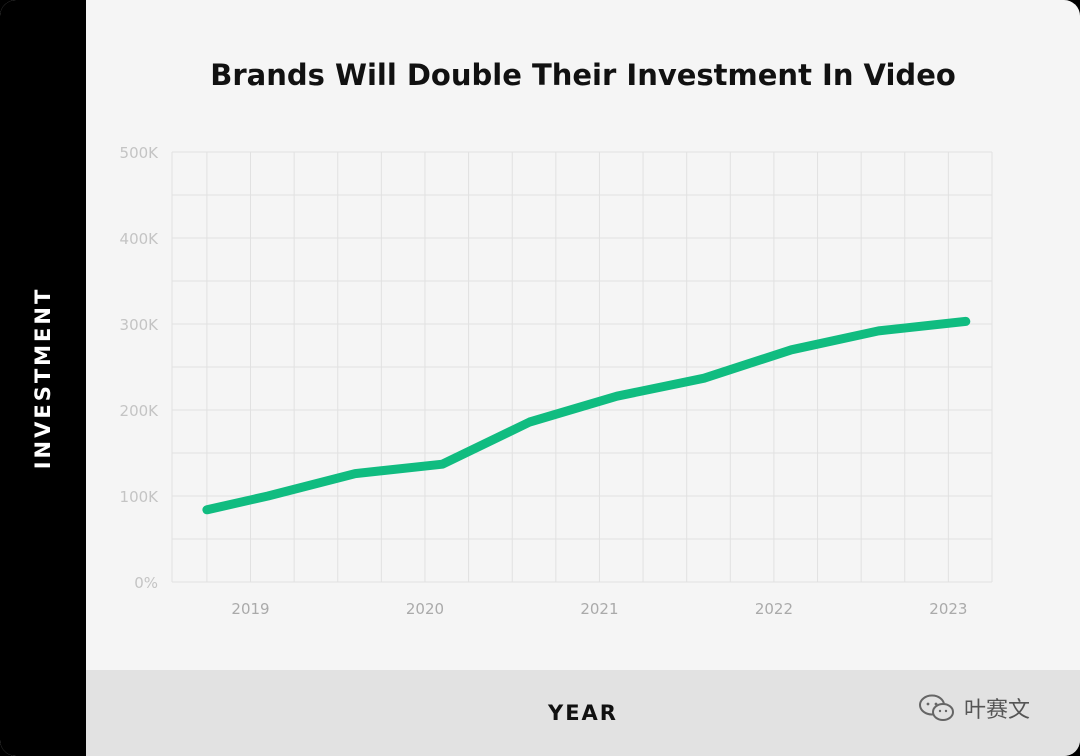  I want to click on x-tick-labels: 2019 2020 2021 2022 2023, so click(599, 609).